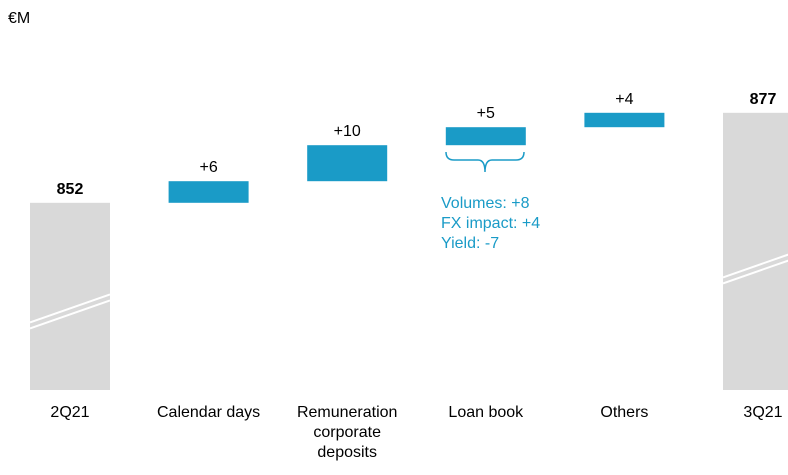 Image resolution: width=788 pixels, height=475 pixels. Describe the element at coordinates (209, 412) in the screenshot. I see `category-label: Calendar days` at that location.